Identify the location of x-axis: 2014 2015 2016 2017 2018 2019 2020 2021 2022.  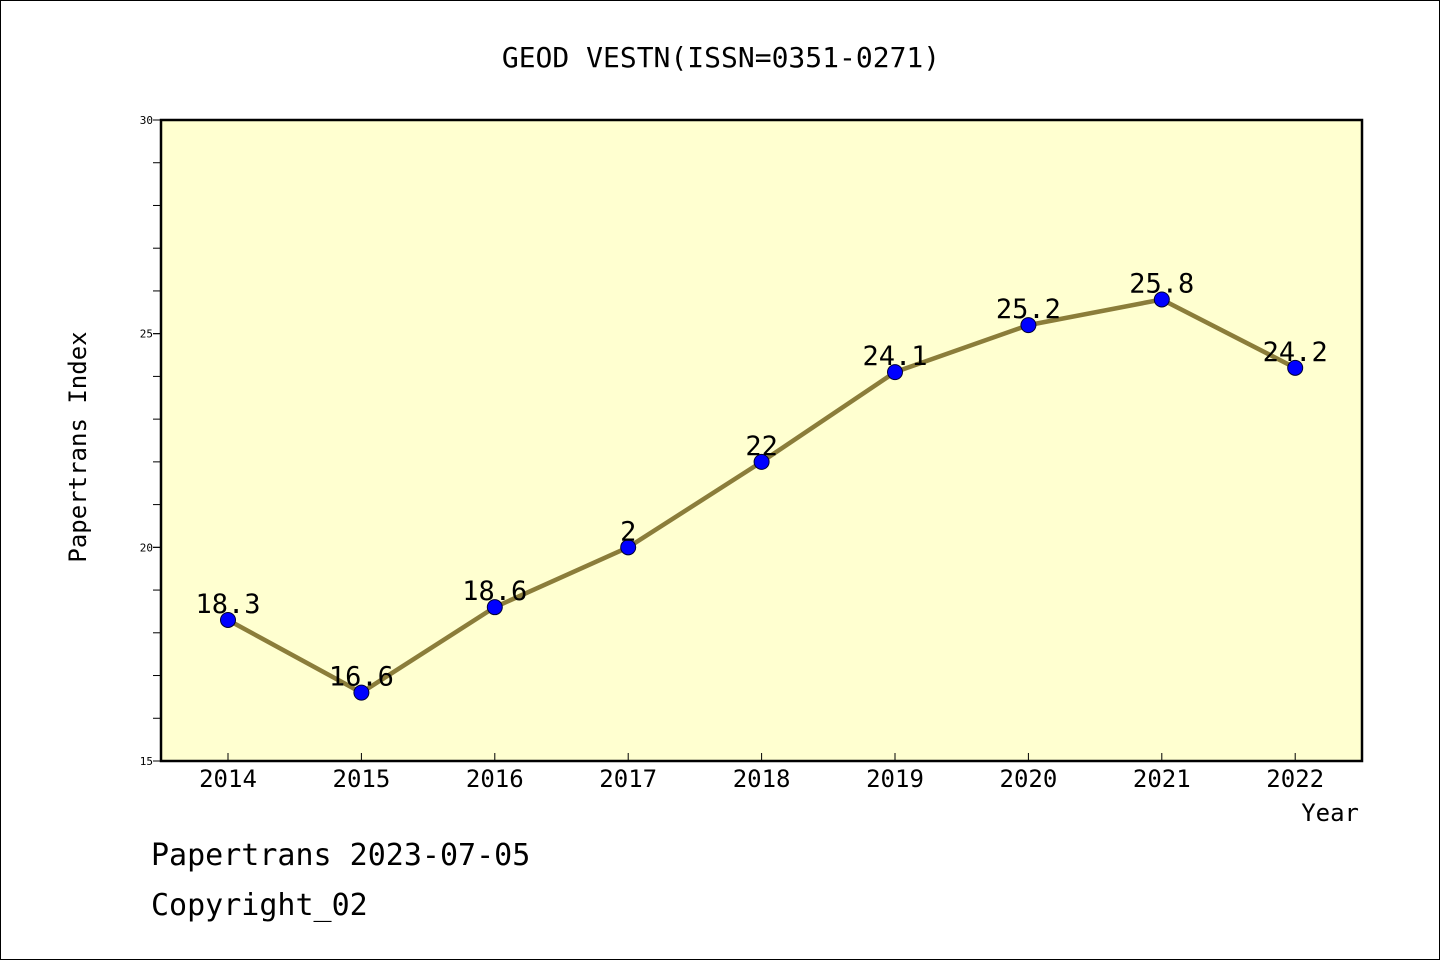
(761, 773).